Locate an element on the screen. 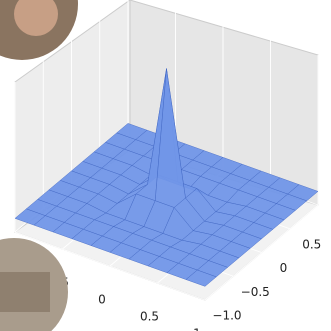  surface-cell is located at coordinates (201, 278).